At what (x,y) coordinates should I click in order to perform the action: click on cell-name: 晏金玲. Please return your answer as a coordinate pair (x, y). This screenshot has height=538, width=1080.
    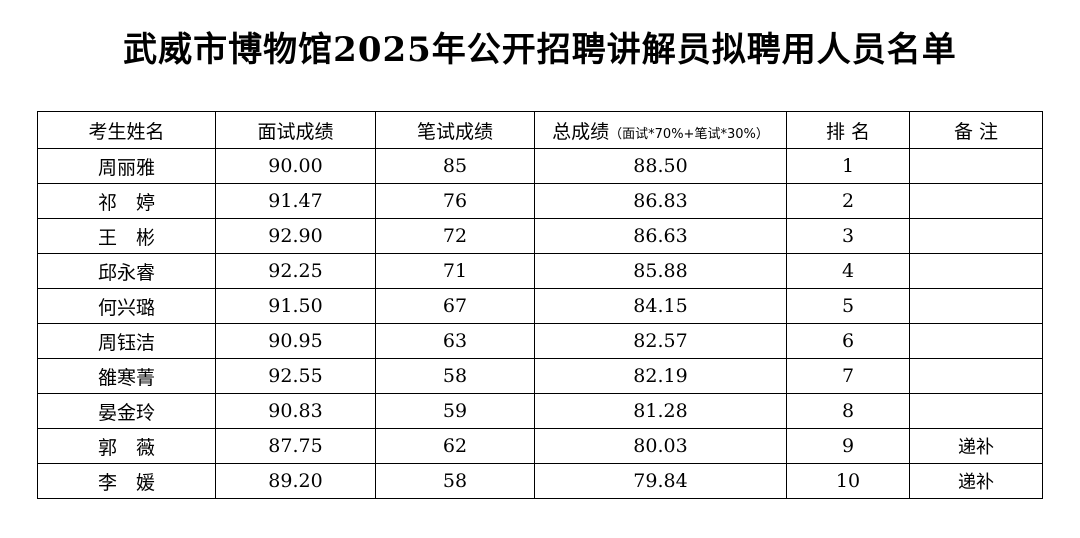
    Looking at the image, I should click on (126, 411).